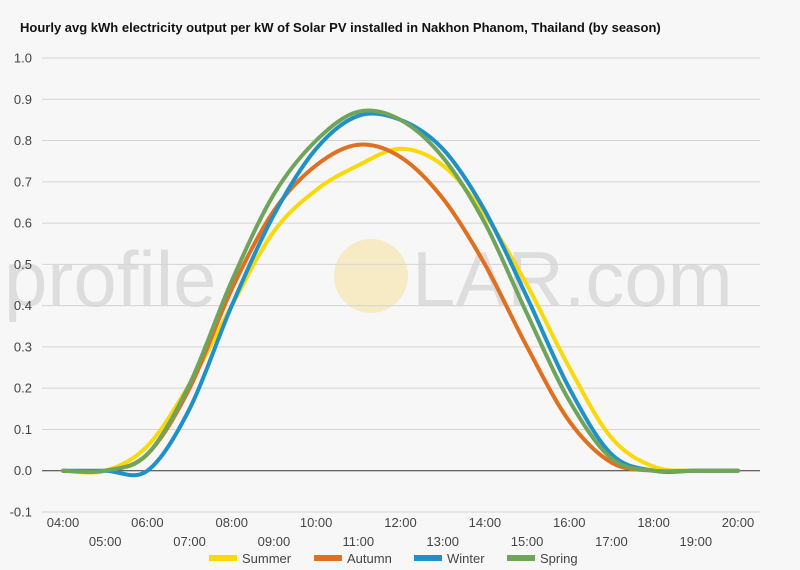 This screenshot has width=800, height=570. I want to click on legend-label-summer: Summer, so click(267, 558).